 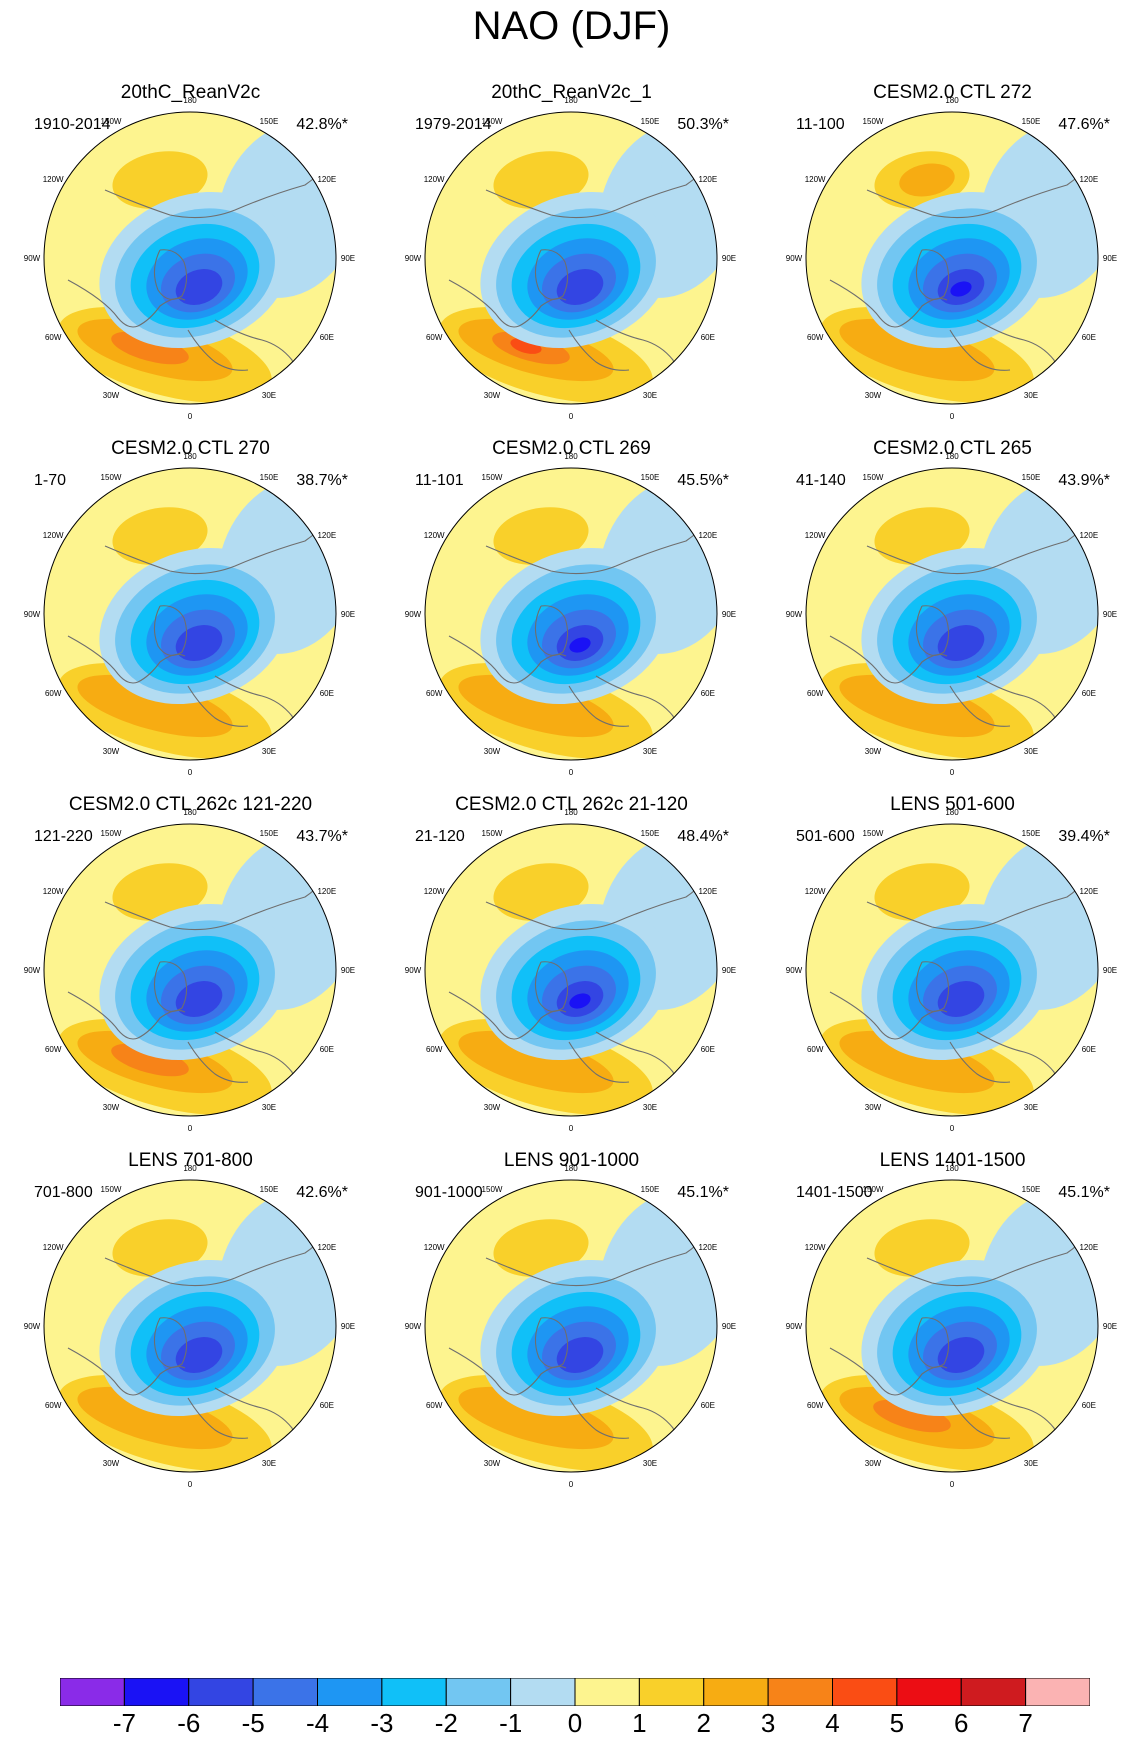 I want to click on panel-variance: 45.5%*, so click(x=703, y=480).